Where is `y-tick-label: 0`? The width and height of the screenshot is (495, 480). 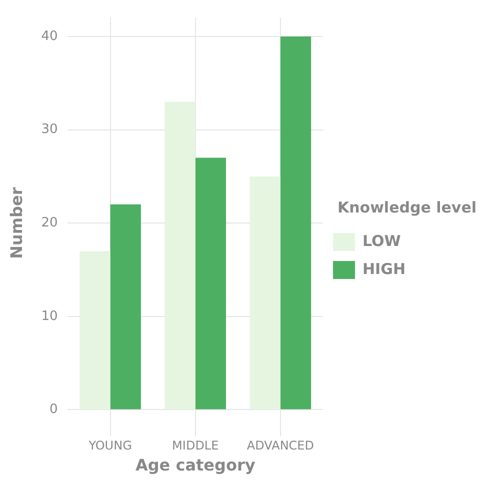 y-tick-label: 0 is located at coordinates (53, 410).